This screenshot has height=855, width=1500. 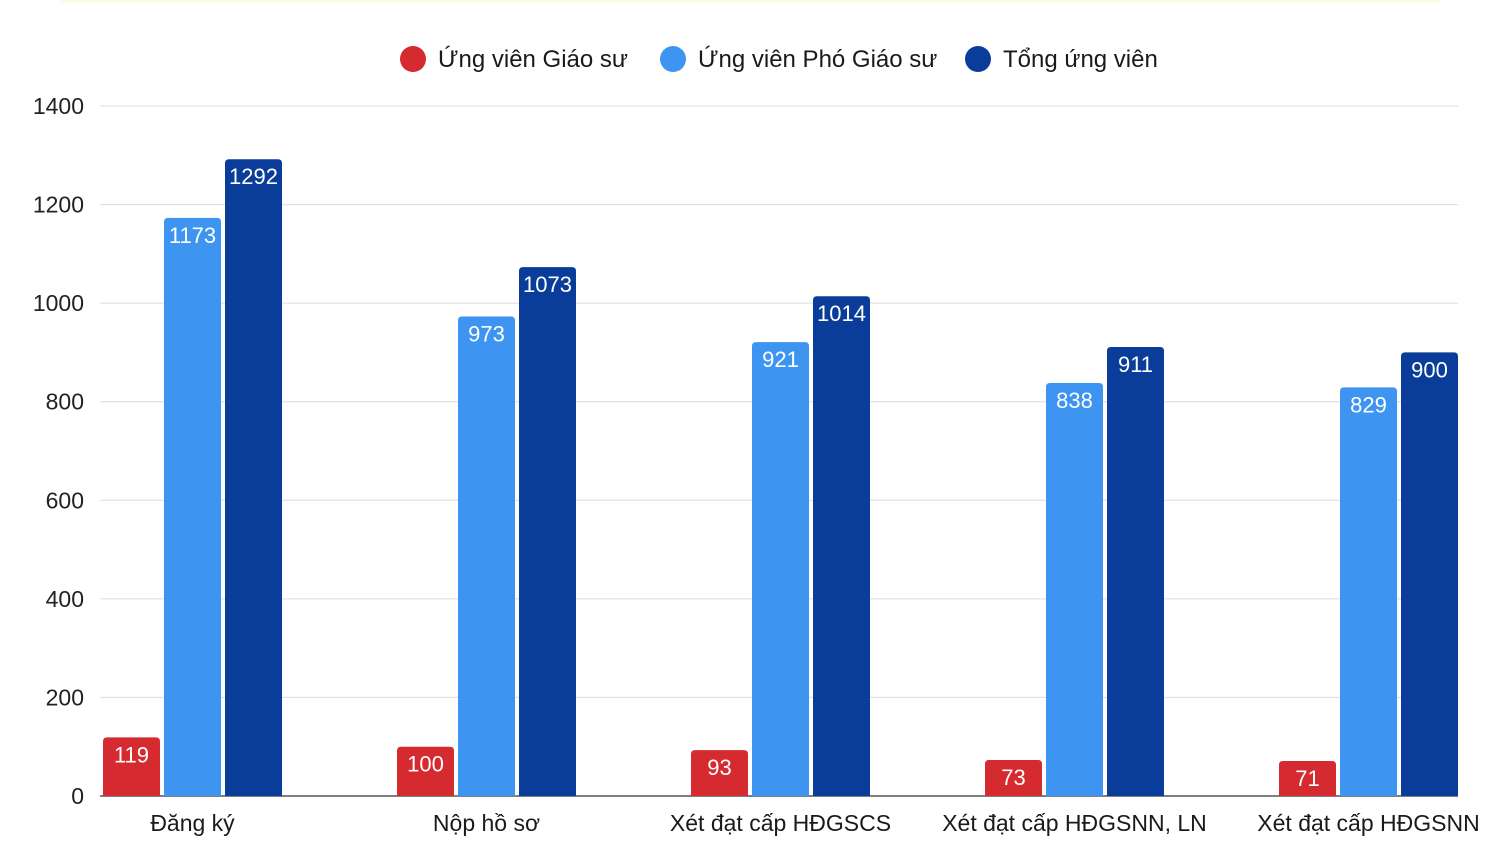 What do you see at coordinates (817, 59) in the screenshot?
I see `legend-label: Ứng viên Phó Giáo sư` at bounding box center [817, 59].